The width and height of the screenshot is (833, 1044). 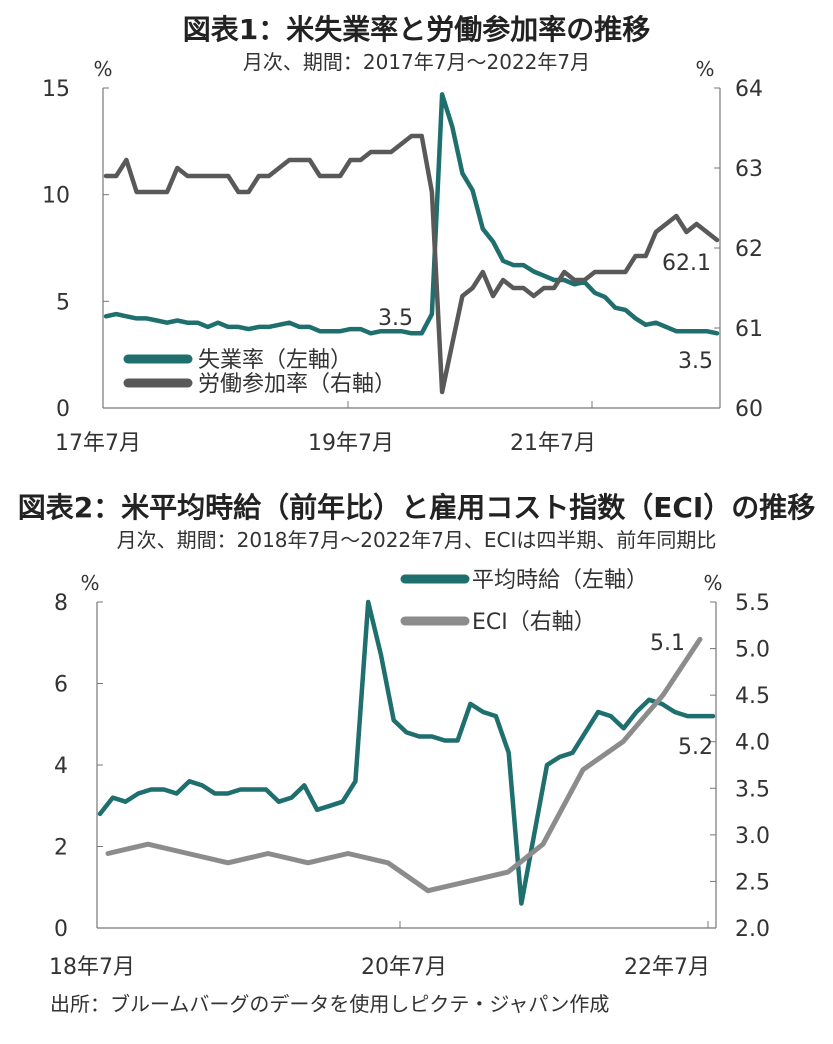 What do you see at coordinates (351, 443) in the screenshot?
I see `chart1-x-tick-label: 19年7月` at bounding box center [351, 443].